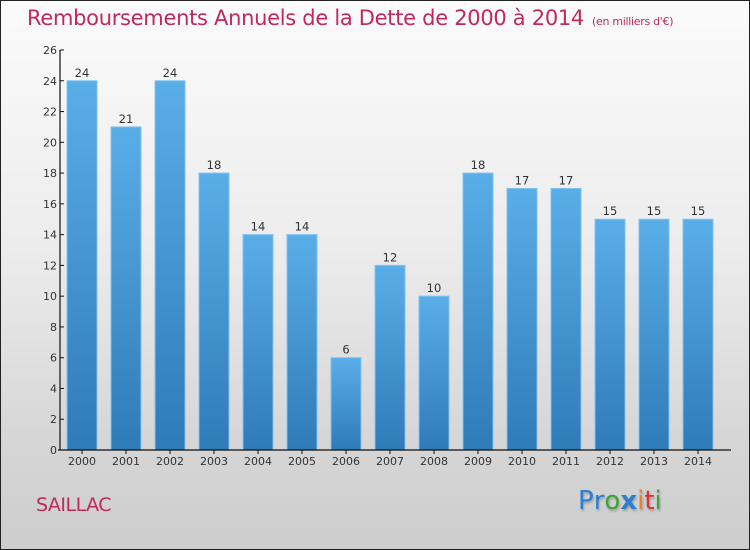 The height and width of the screenshot is (550, 750). I want to click on value-label-2007: 12, so click(390, 257).